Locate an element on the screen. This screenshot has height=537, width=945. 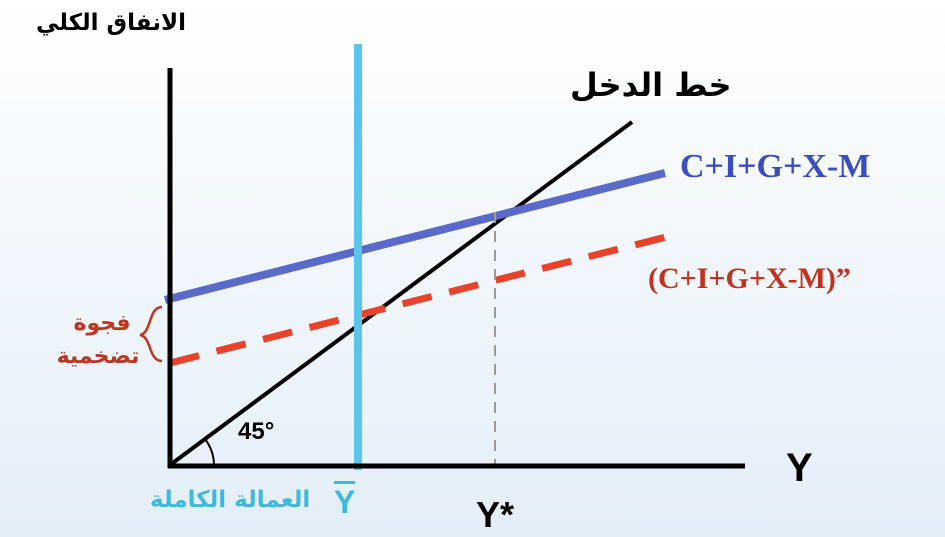
gap-brace is located at coordinates (151, 334).